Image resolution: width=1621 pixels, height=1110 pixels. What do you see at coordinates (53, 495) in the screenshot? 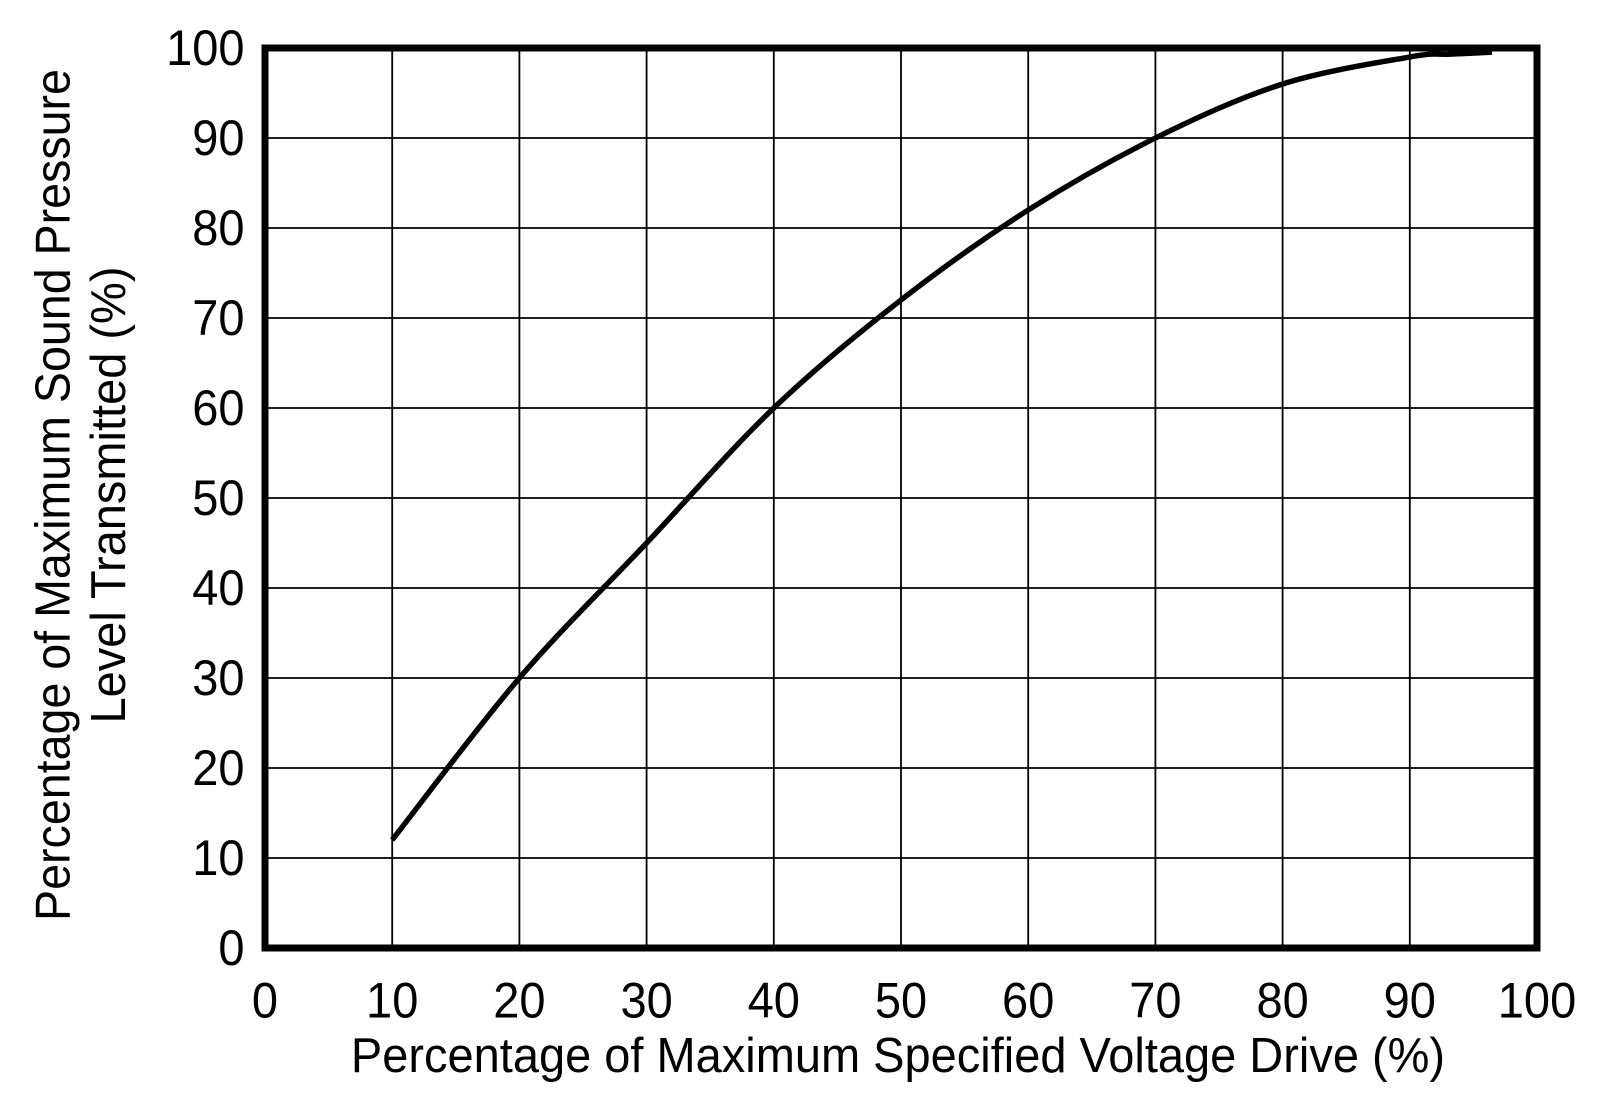
I see `svg-text:Percentage of Maximum Sound Pr: Percentage of Maximum Sound Pressure` at bounding box center [53, 495].